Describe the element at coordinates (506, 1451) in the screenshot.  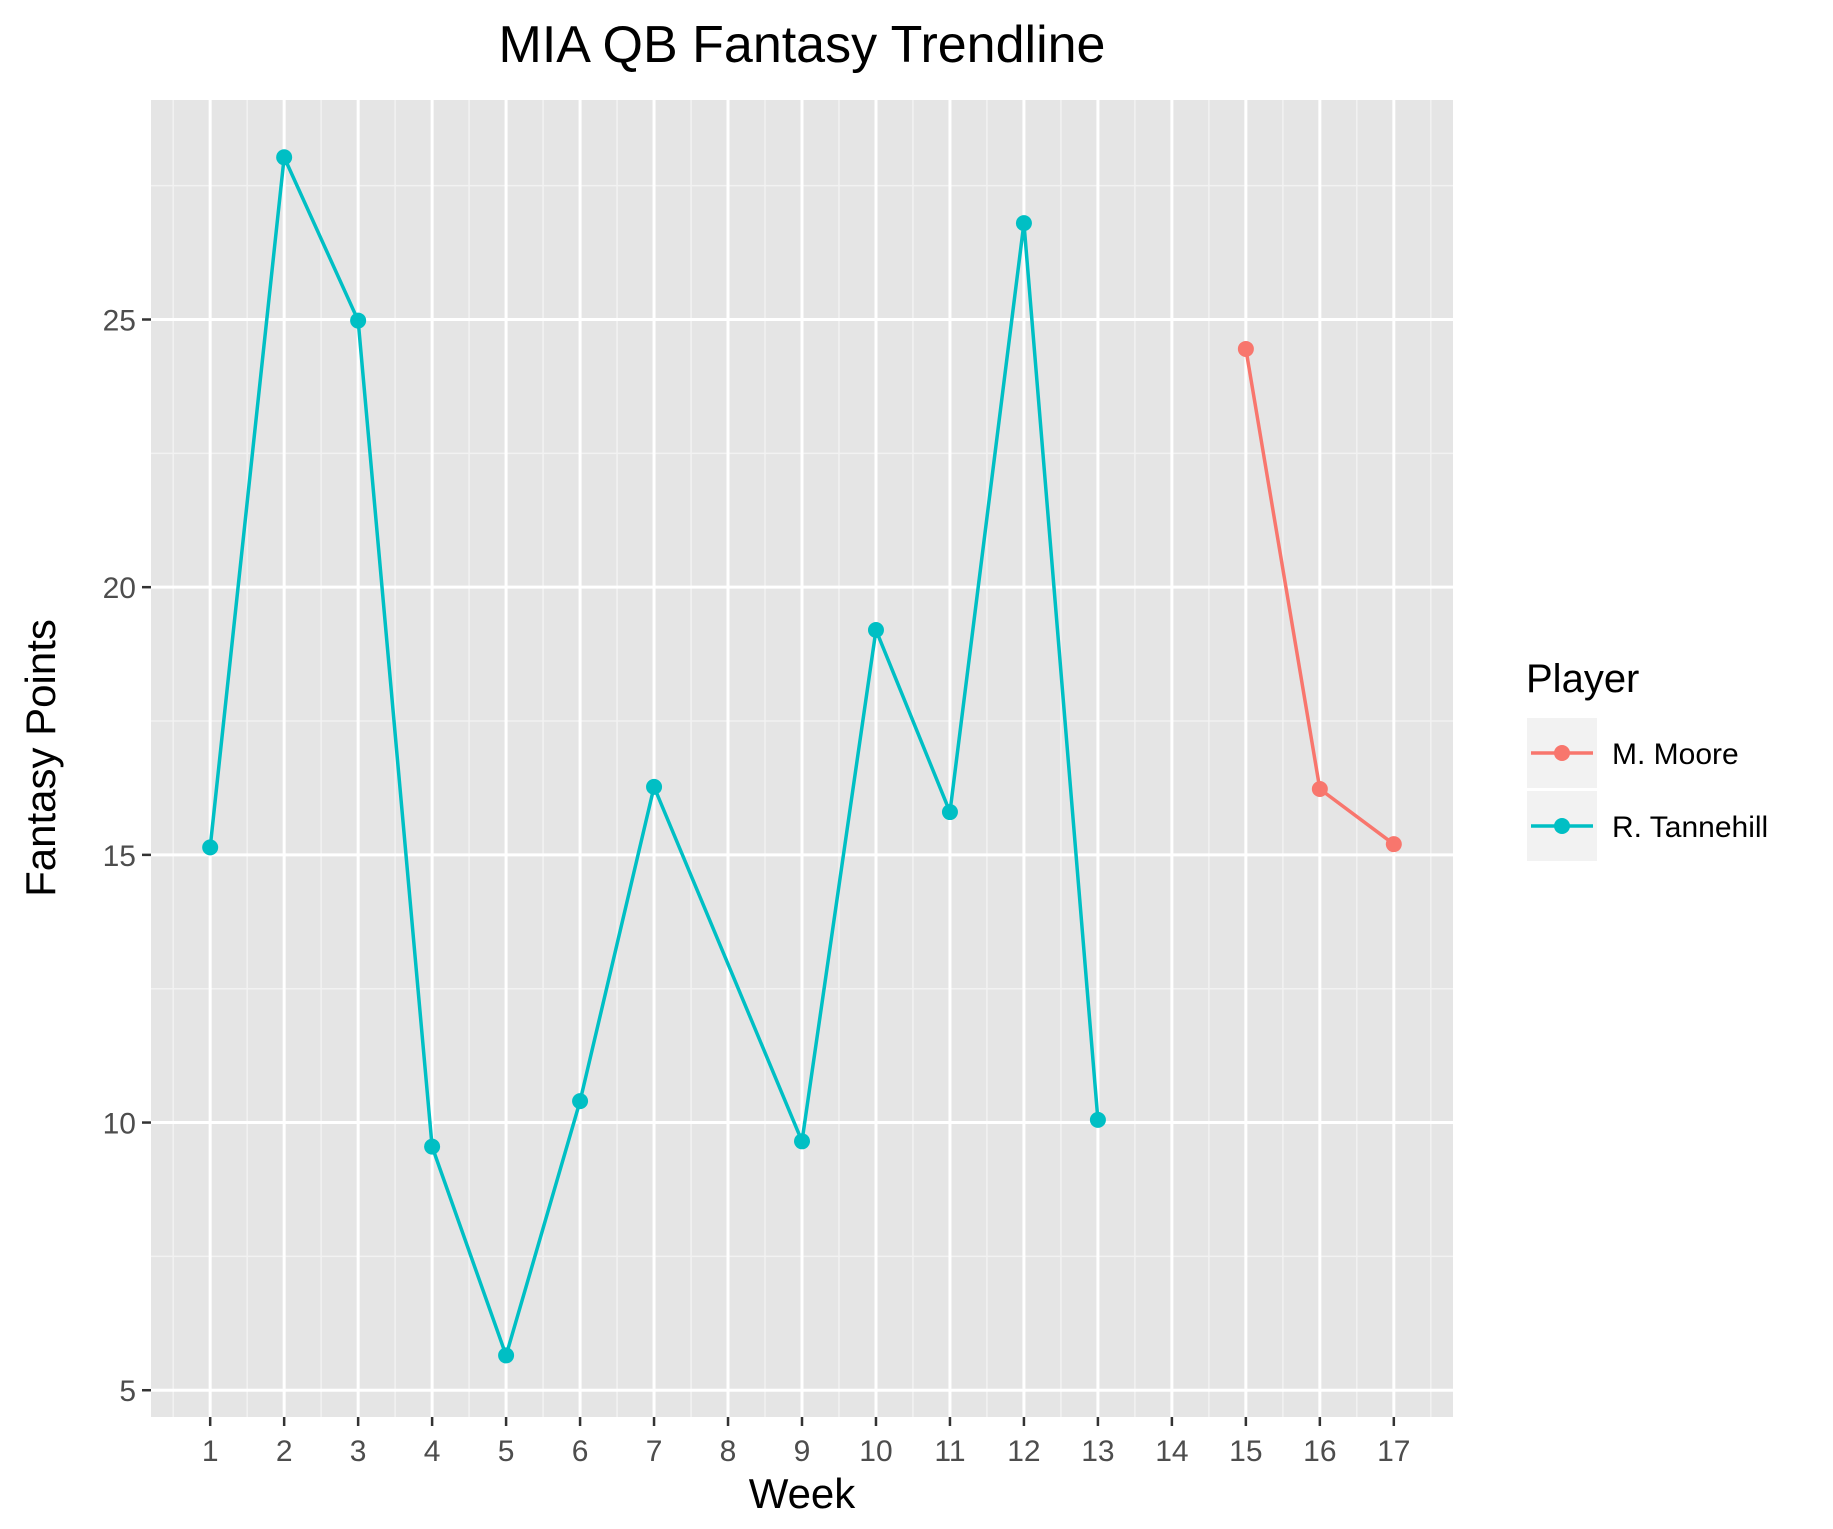
I see `x-tick-label: 5` at that location.